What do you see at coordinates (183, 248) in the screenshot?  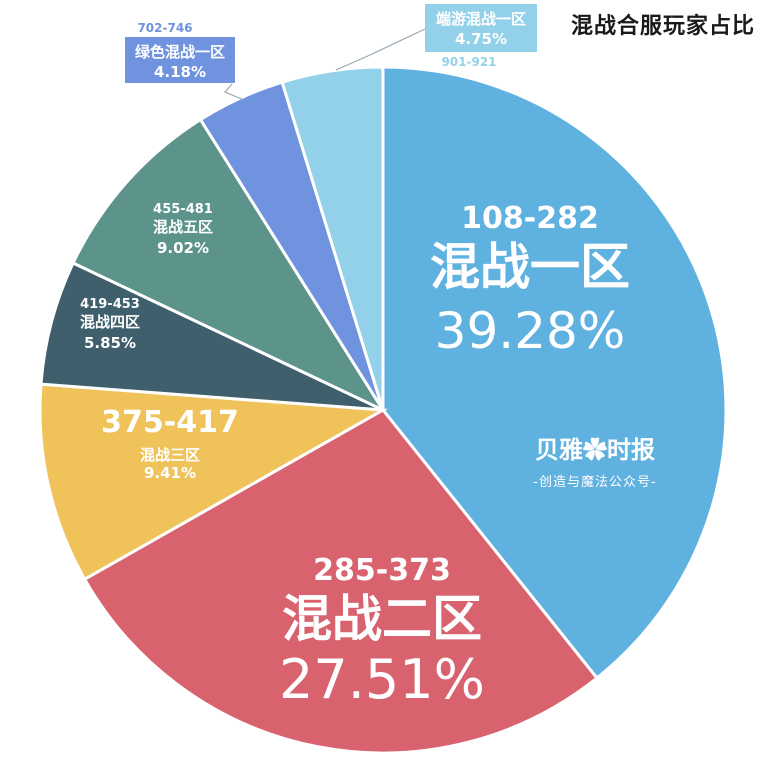 I see `slice-percent-5: 9.02%` at bounding box center [183, 248].